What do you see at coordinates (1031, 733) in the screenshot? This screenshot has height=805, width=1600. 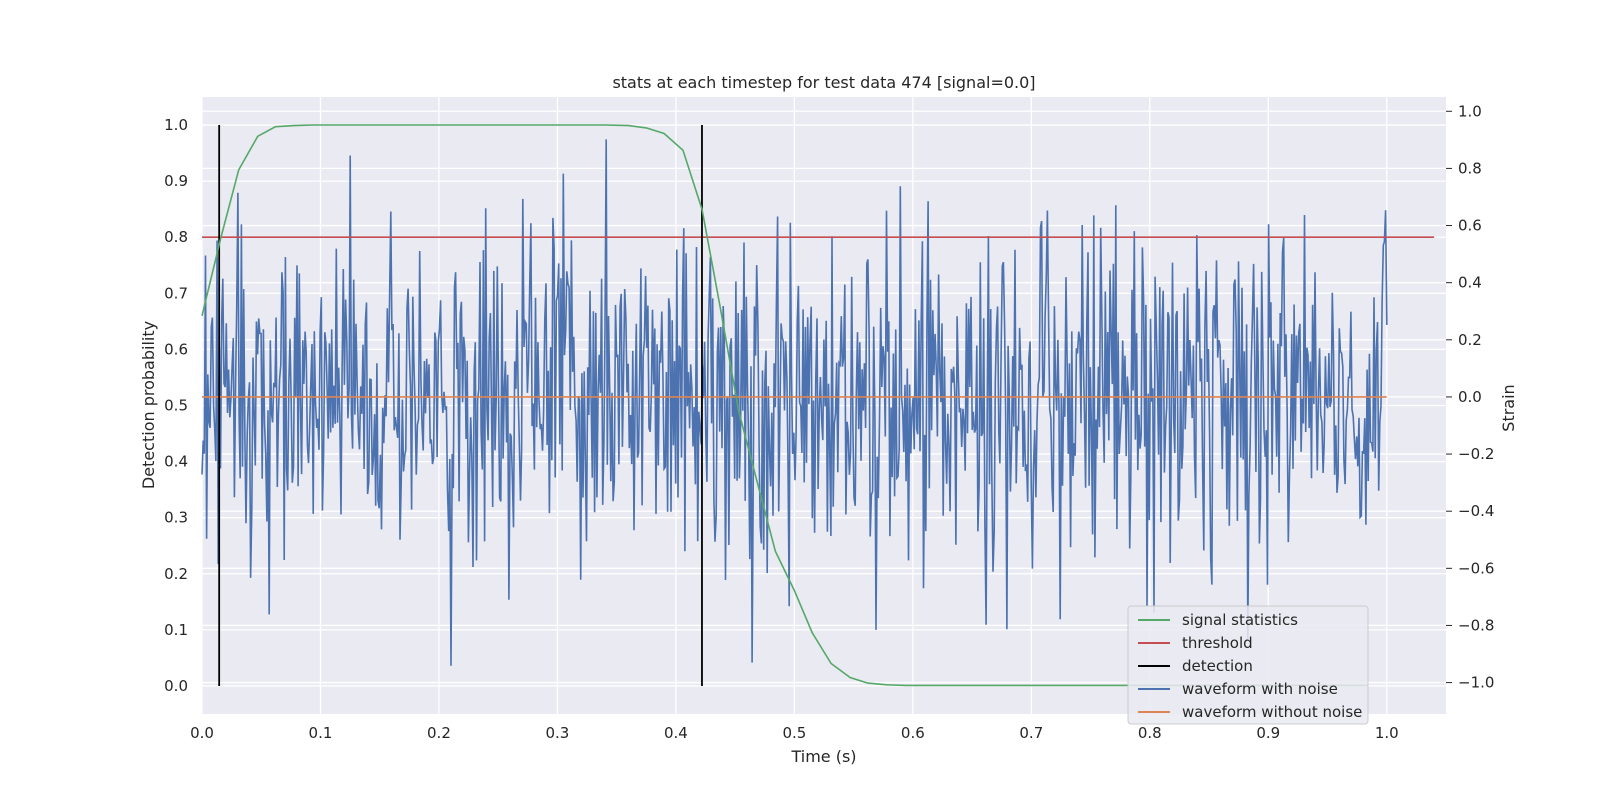 I see `x-tick-label: 0.7` at bounding box center [1031, 733].